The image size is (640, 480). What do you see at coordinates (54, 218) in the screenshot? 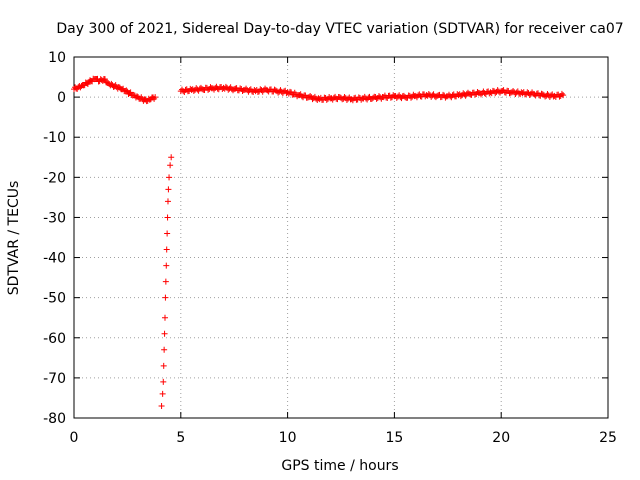
I see `y-tick-label: -30` at bounding box center [54, 218].